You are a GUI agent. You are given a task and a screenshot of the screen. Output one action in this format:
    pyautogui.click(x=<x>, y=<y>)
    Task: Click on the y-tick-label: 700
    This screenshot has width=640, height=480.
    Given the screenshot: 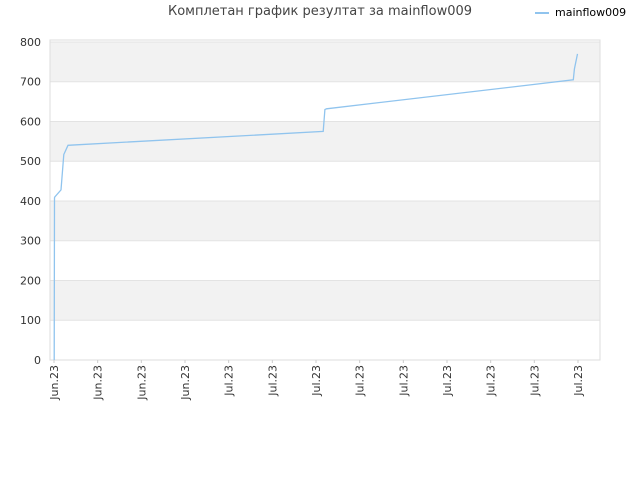 What is the action you would take?
    pyautogui.click(x=30, y=82)
    